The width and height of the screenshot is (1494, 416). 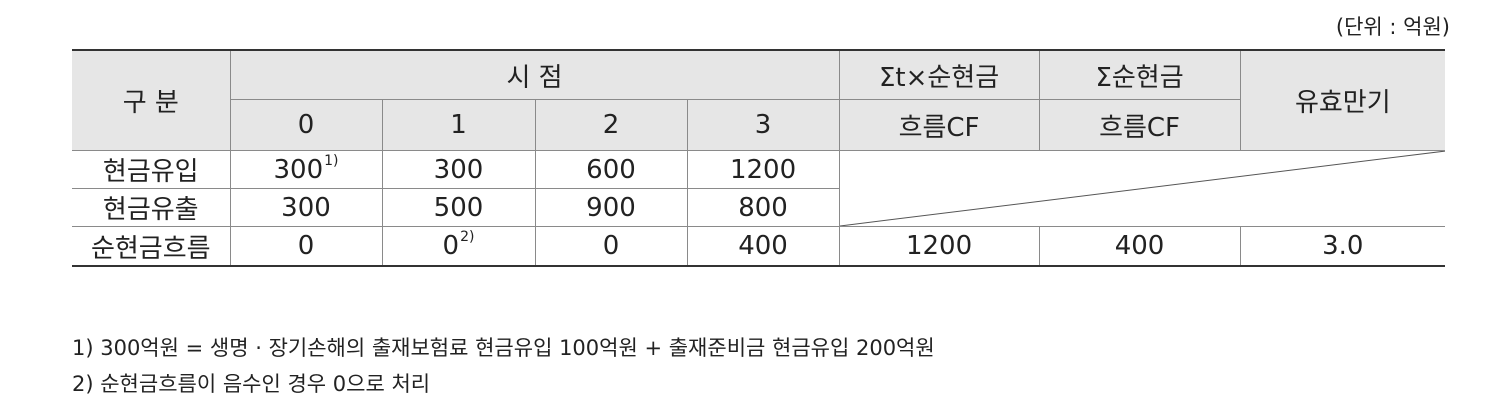 I want to click on table-cell: 3001), so click(x=306, y=169).